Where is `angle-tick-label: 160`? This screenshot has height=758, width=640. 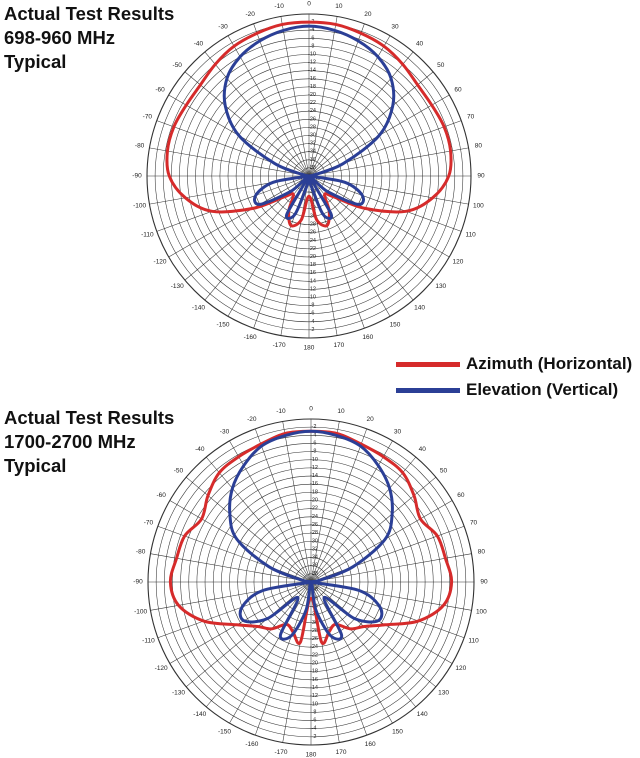
angle-tick-label: 160 is located at coordinates (370, 744).